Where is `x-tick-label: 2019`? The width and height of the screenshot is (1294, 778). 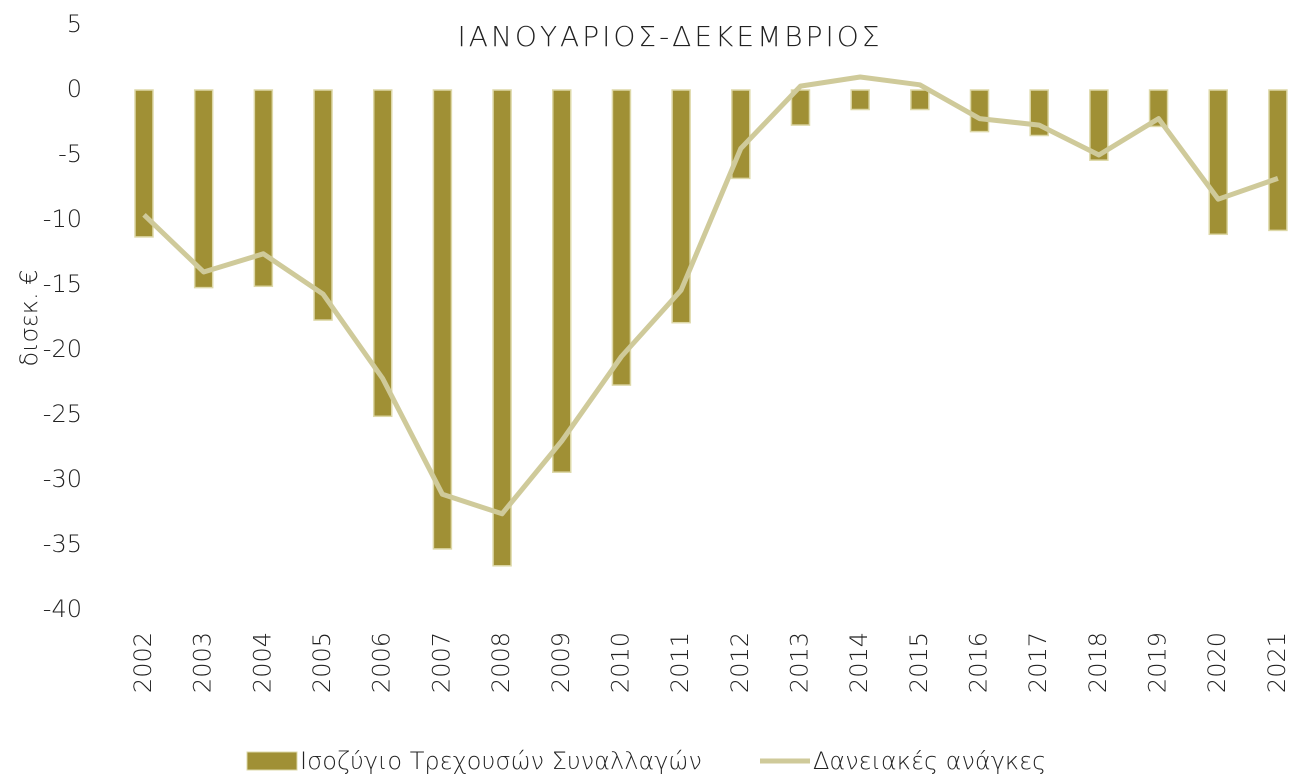 x-tick-label: 2019 is located at coordinates (1158, 662).